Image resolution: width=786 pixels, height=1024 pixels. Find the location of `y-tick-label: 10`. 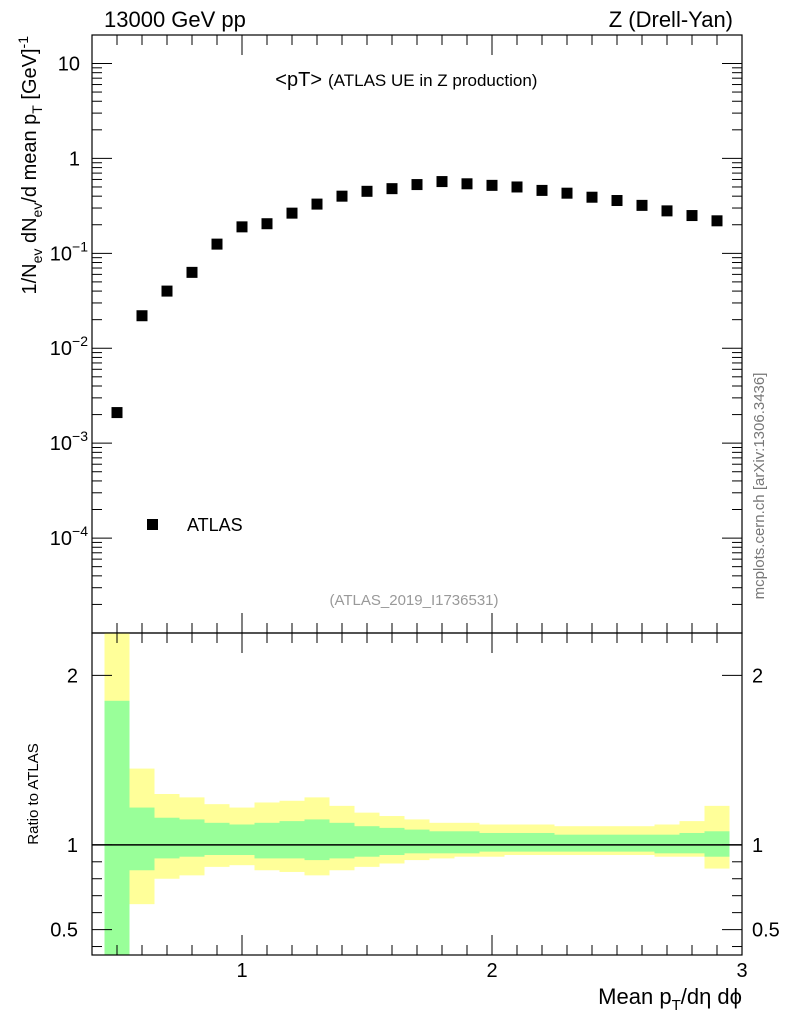

y-tick-label: 10 is located at coordinates (69, 64).